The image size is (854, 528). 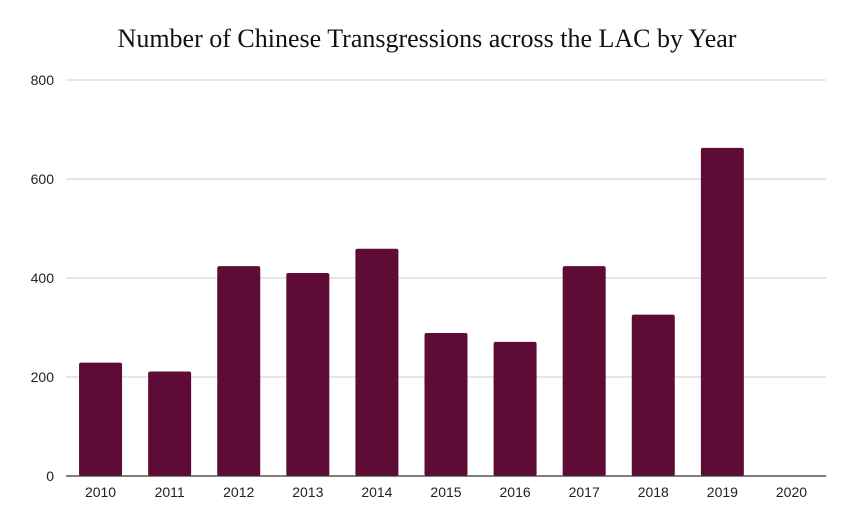 I want to click on x-tick-label: 2010, so click(x=100, y=492).